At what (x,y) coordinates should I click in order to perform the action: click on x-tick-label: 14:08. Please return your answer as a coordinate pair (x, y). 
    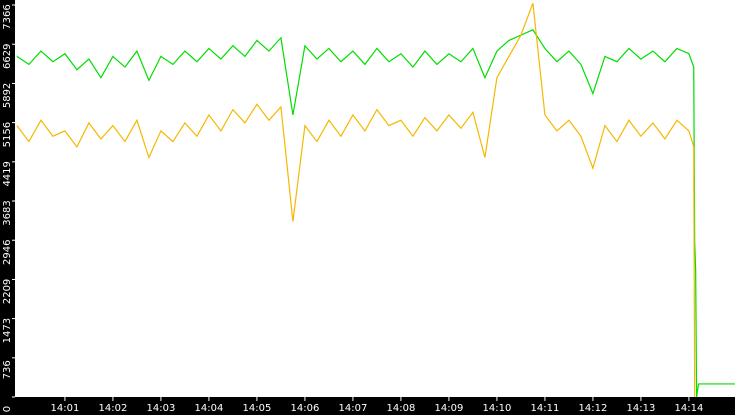
    Looking at the image, I should click on (401, 408).